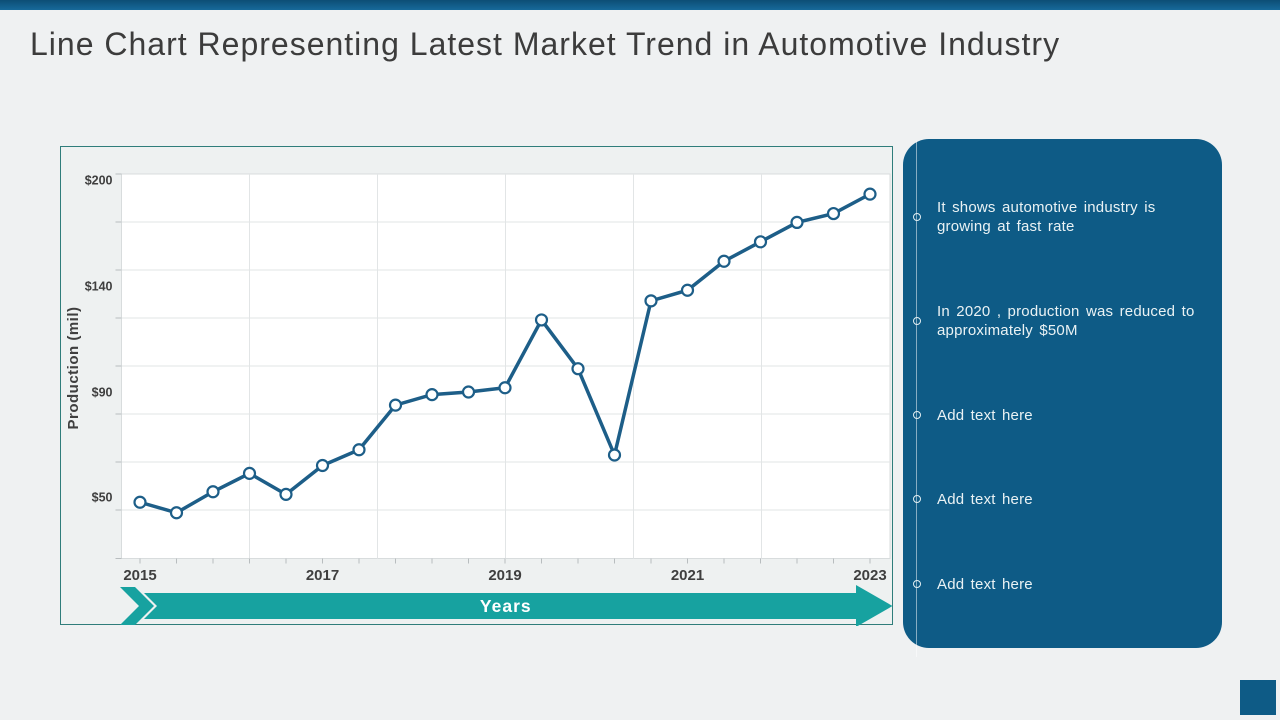 The height and width of the screenshot is (720, 1280). What do you see at coordinates (1258, 697) in the screenshot?
I see `corner-accent-square` at bounding box center [1258, 697].